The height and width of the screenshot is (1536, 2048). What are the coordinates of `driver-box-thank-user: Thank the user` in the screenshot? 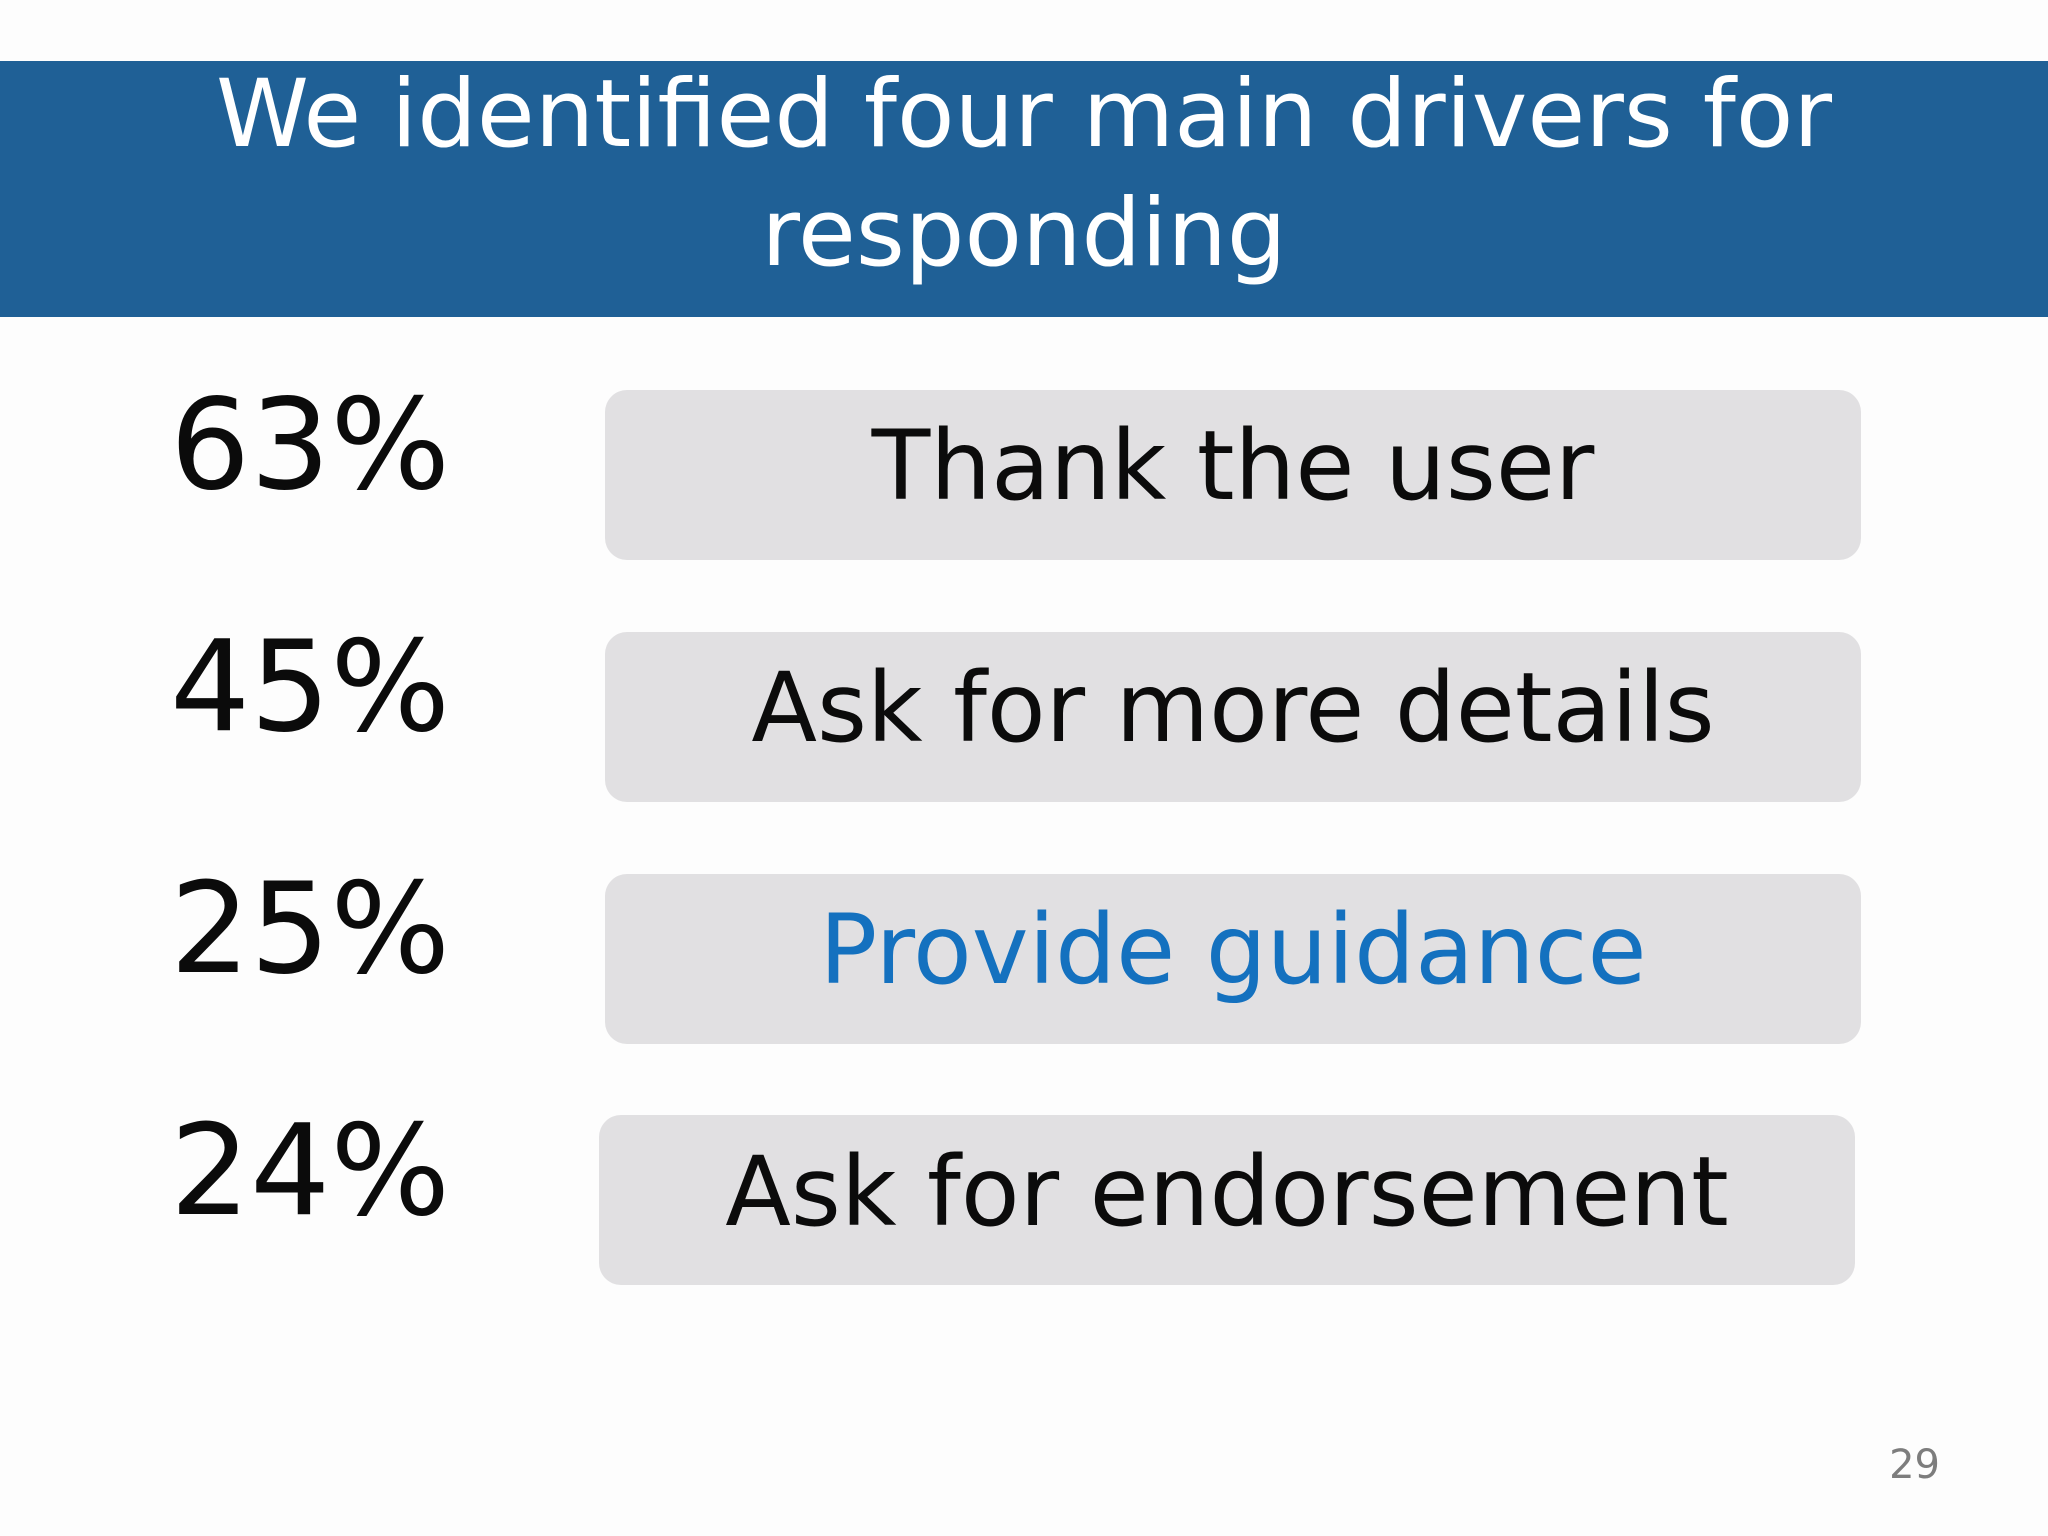 It's located at (1233, 475).